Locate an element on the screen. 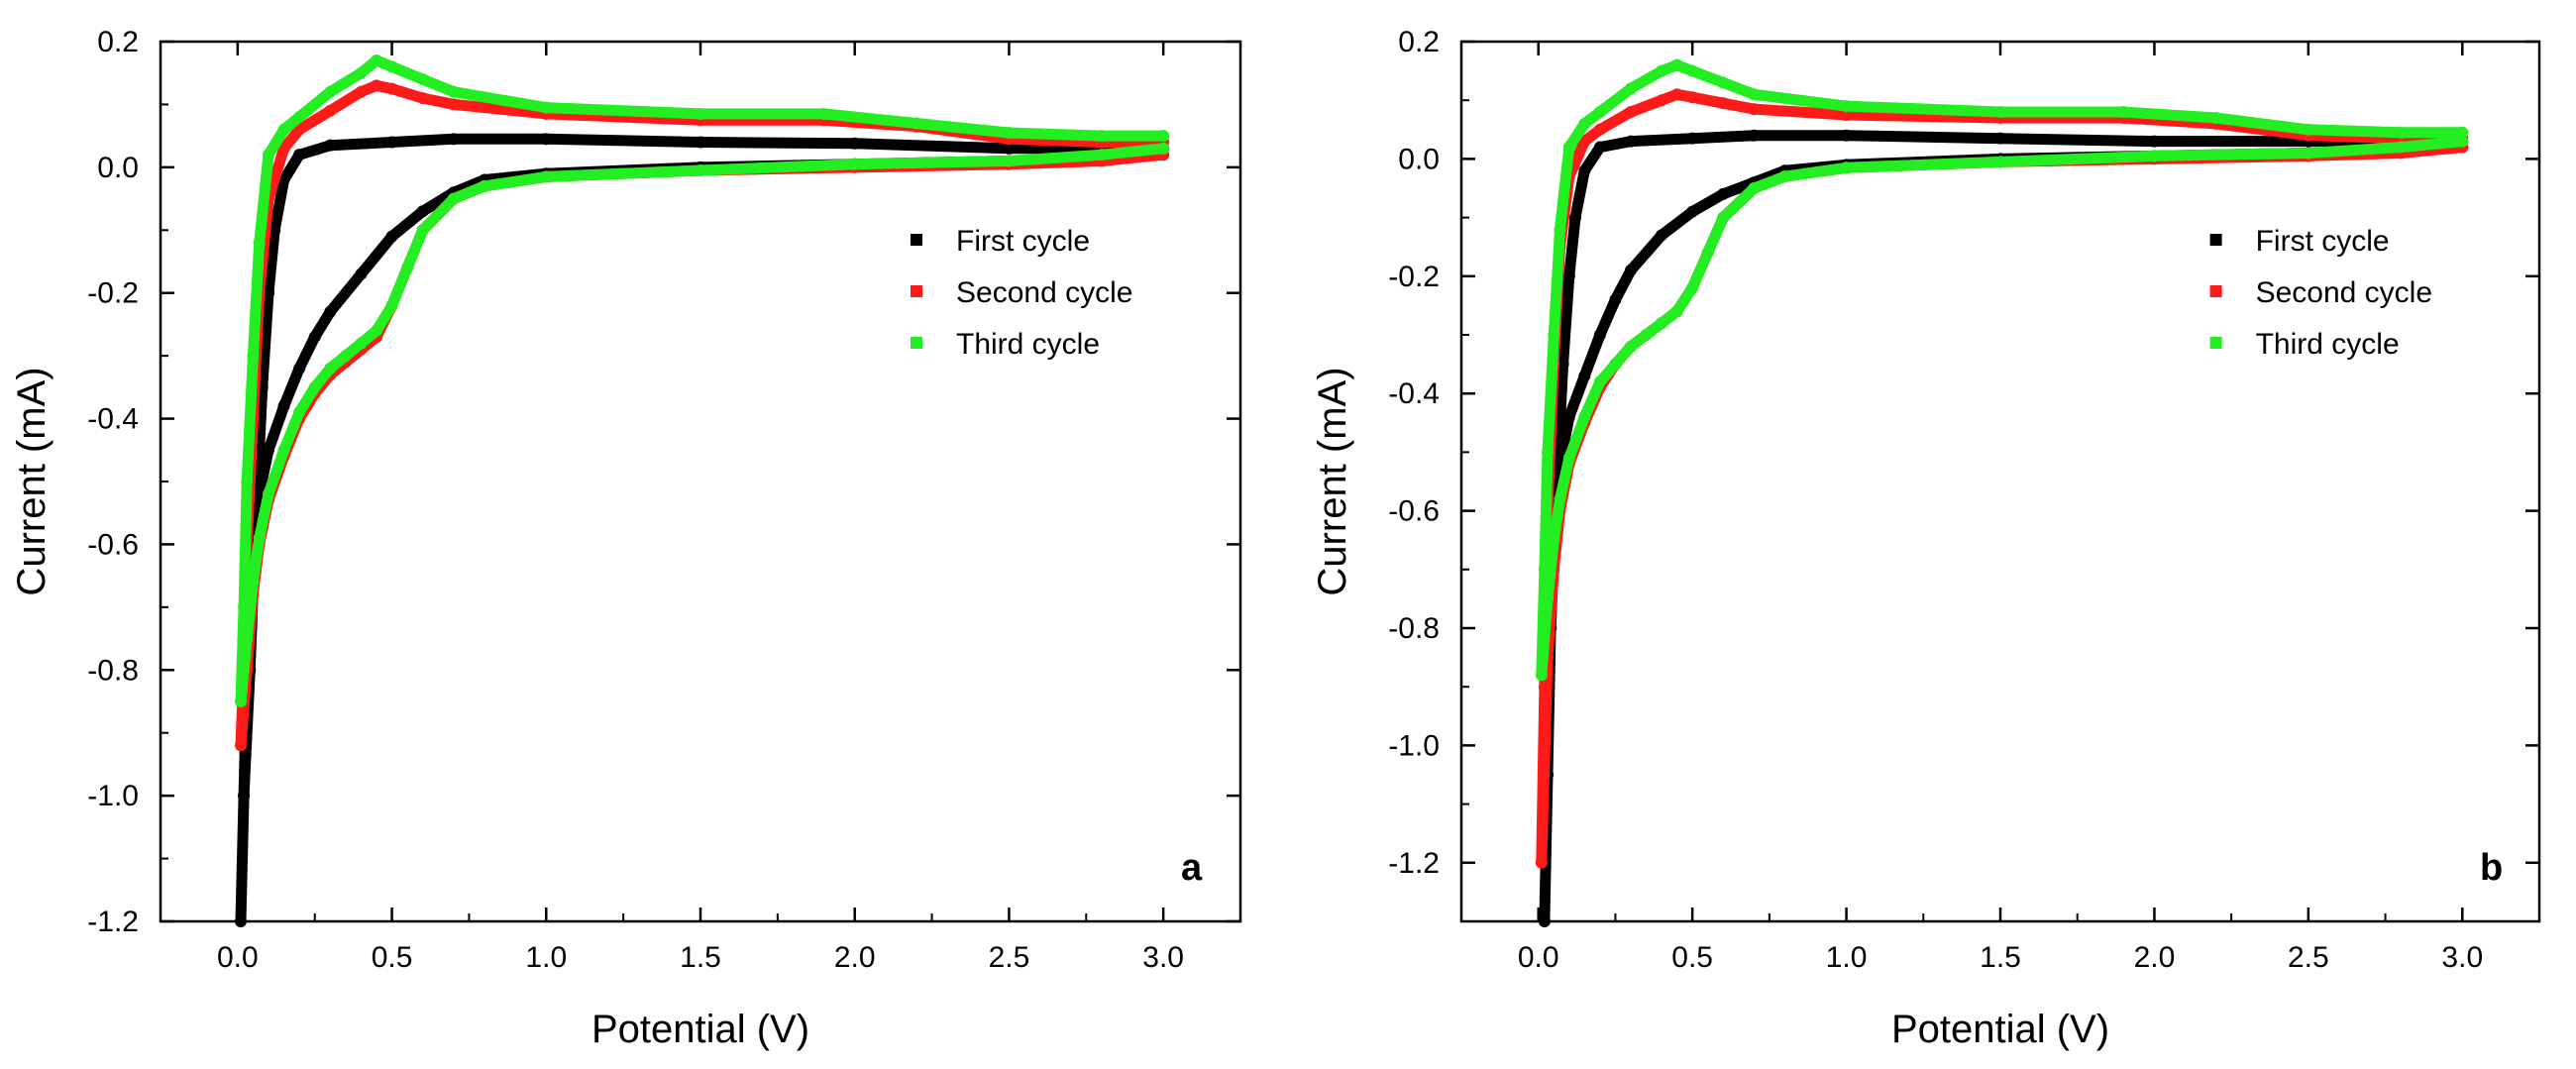 This screenshot has width=2576, height=1069. x-tick-label: 1.0 is located at coordinates (546, 957).